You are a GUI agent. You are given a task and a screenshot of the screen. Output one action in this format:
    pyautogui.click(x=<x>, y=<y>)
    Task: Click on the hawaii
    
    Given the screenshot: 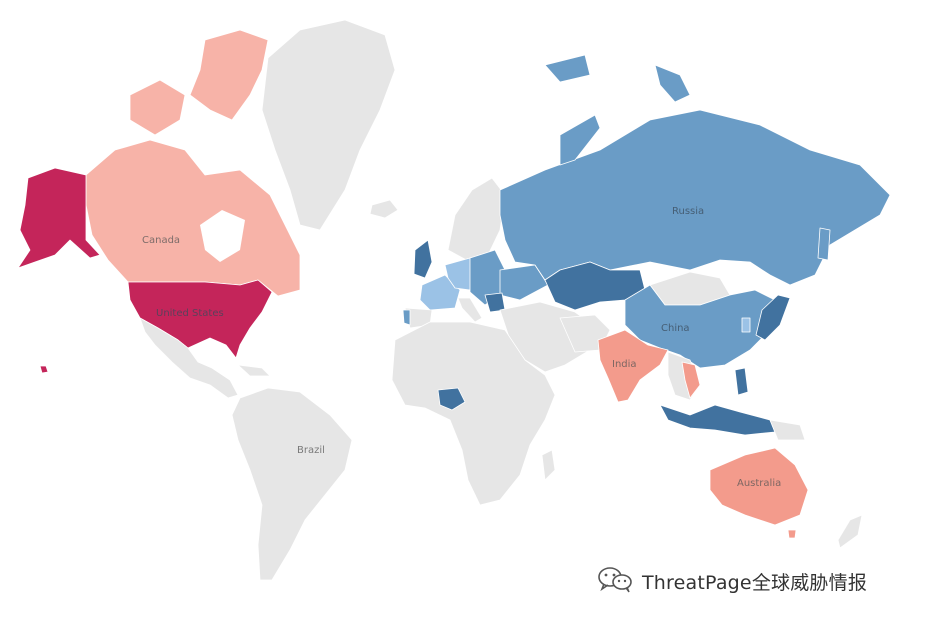 What is the action you would take?
    pyautogui.click(x=44, y=369)
    